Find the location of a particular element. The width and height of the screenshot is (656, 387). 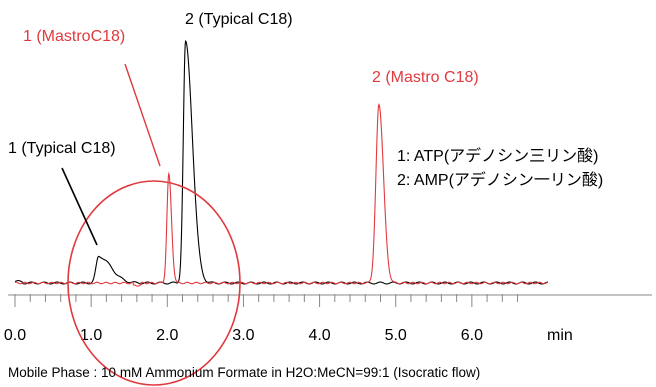

x-tick-label: 4.0 is located at coordinates (319, 335).